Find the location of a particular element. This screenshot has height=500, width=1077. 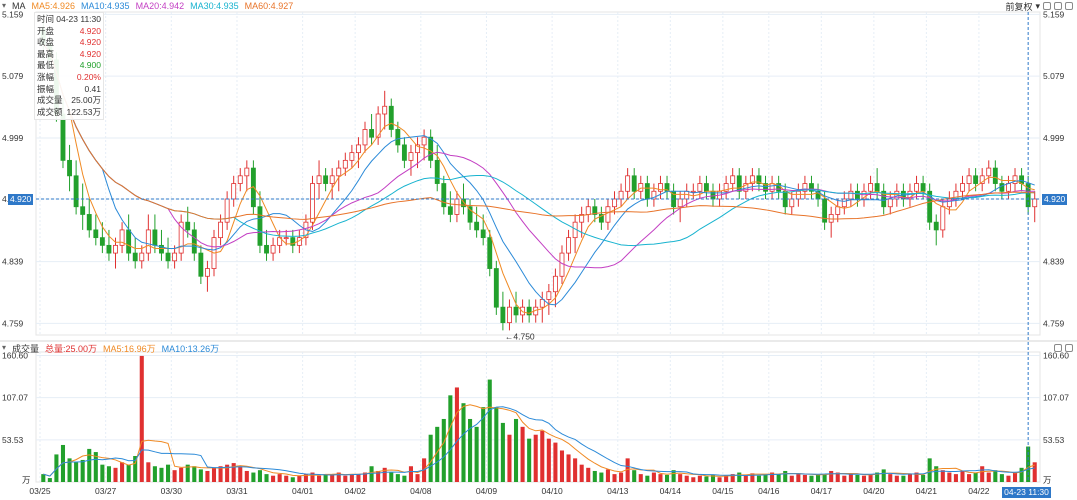

volume-tick-right: 107.07 is located at coordinates (1056, 398).